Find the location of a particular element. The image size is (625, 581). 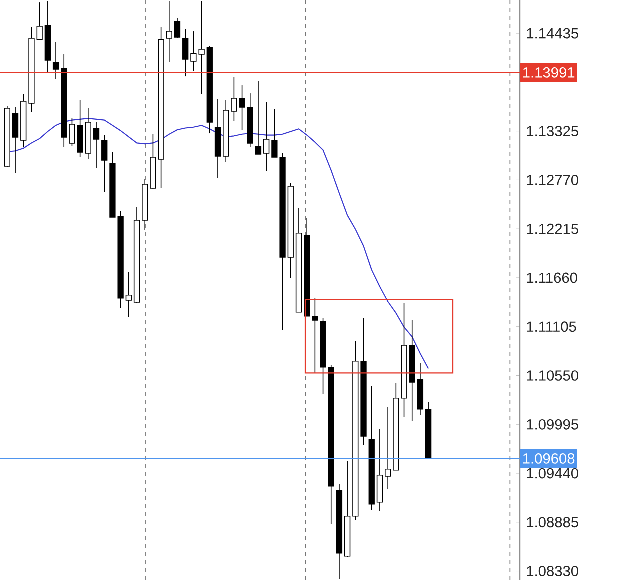

y-tick-label: 1.10550 is located at coordinates (552, 375).